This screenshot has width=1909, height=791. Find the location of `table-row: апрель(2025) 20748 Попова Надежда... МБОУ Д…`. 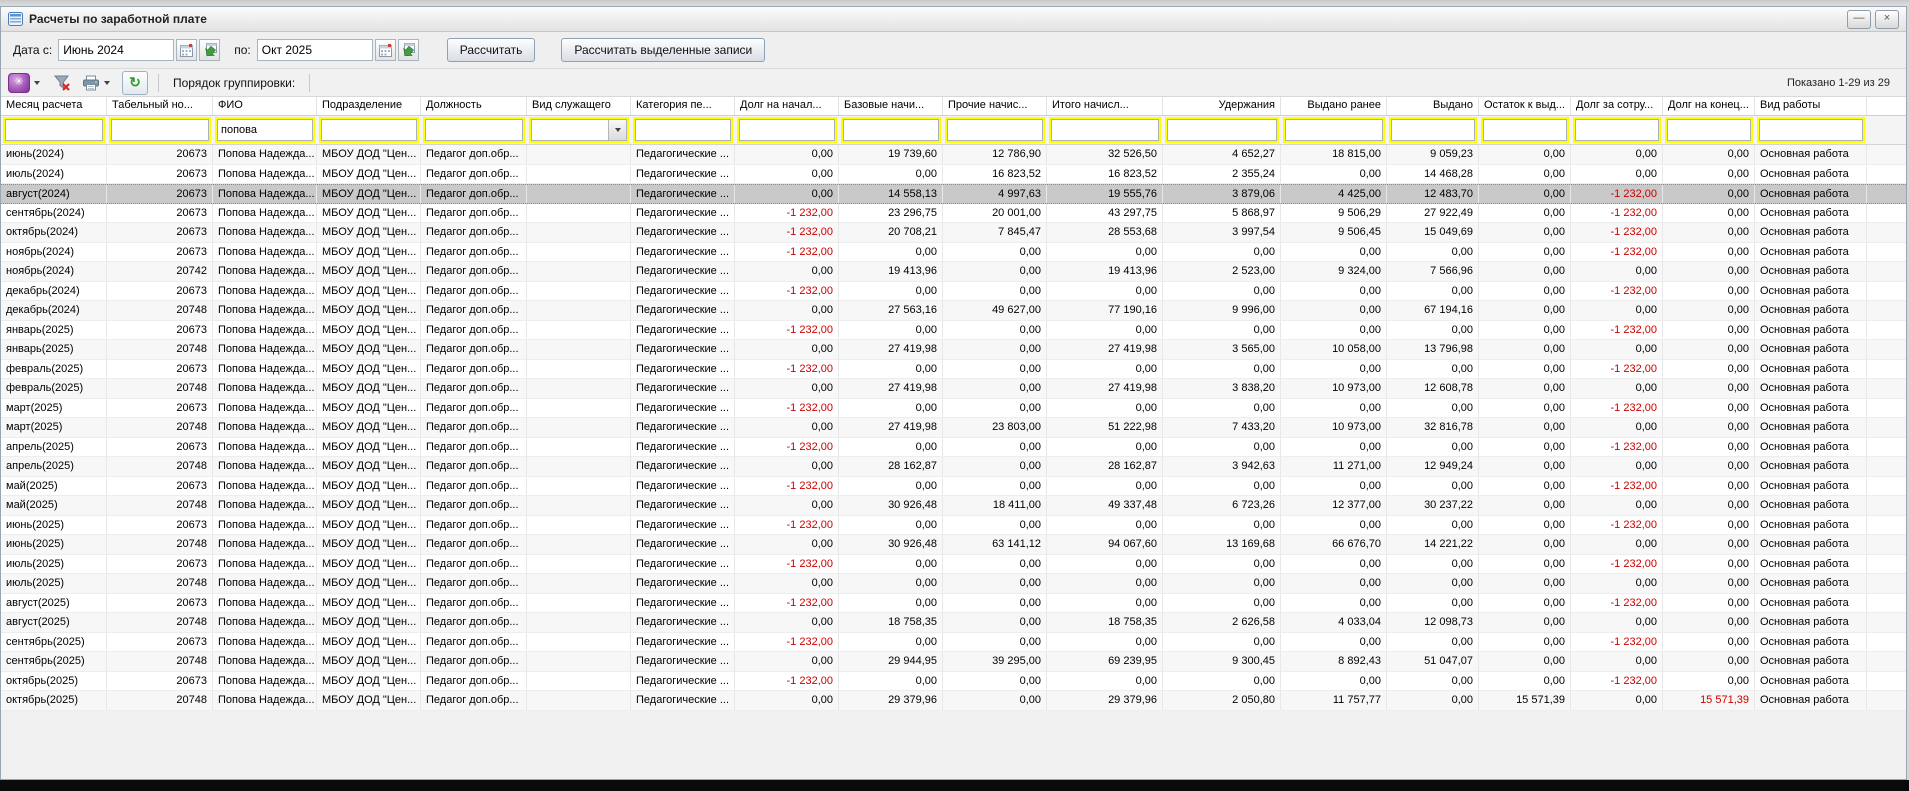

table-row: апрель(2025) 20748 Попова Надежда... МБОУ Д… is located at coordinates (953, 467).